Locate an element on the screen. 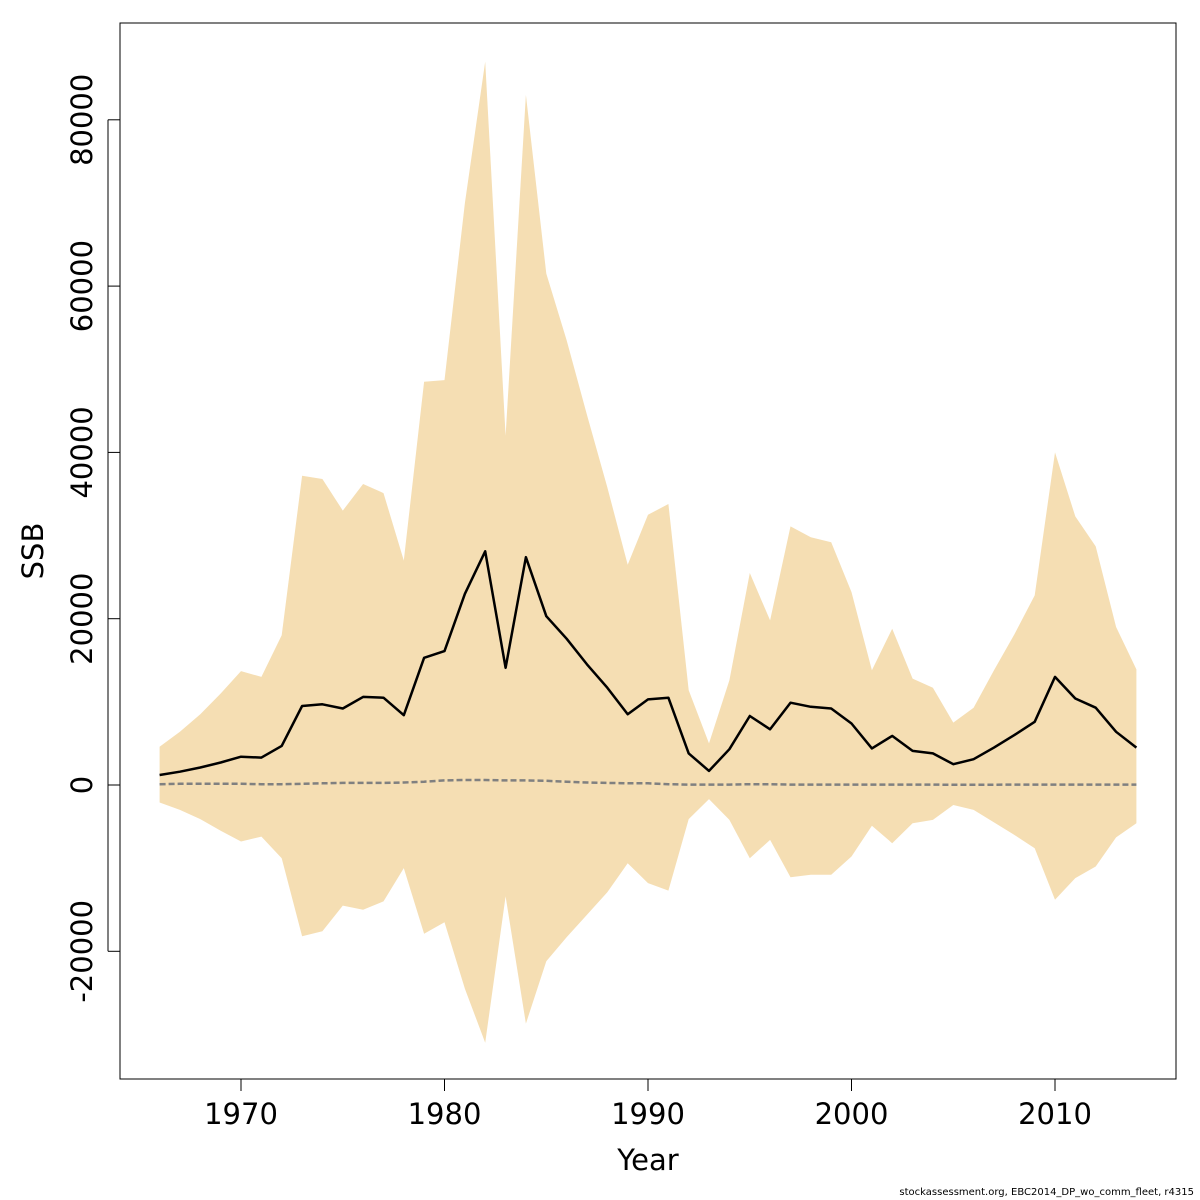 This screenshot has width=1200, height=1200. y-axis-title: SSB is located at coordinates (33, 551).